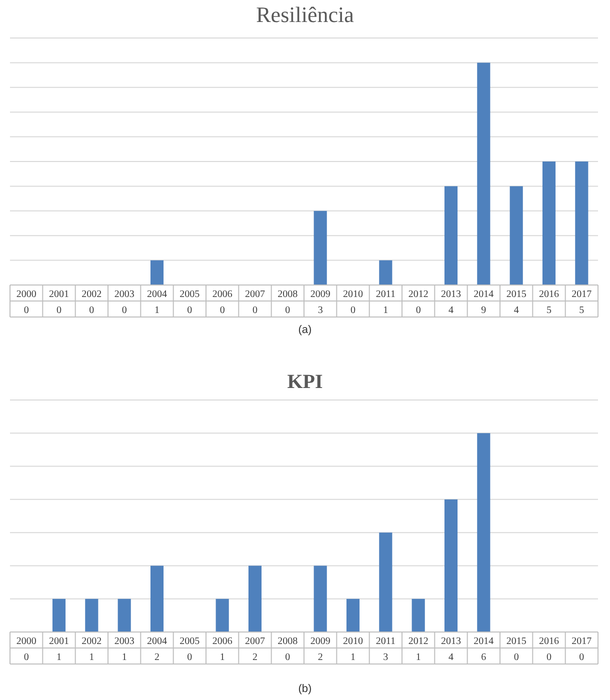 The height and width of the screenshot is (700, 610). Describe the element at coordinates (305, 14) in the screenshot. I see `chart-title: Resiliência` at that location.